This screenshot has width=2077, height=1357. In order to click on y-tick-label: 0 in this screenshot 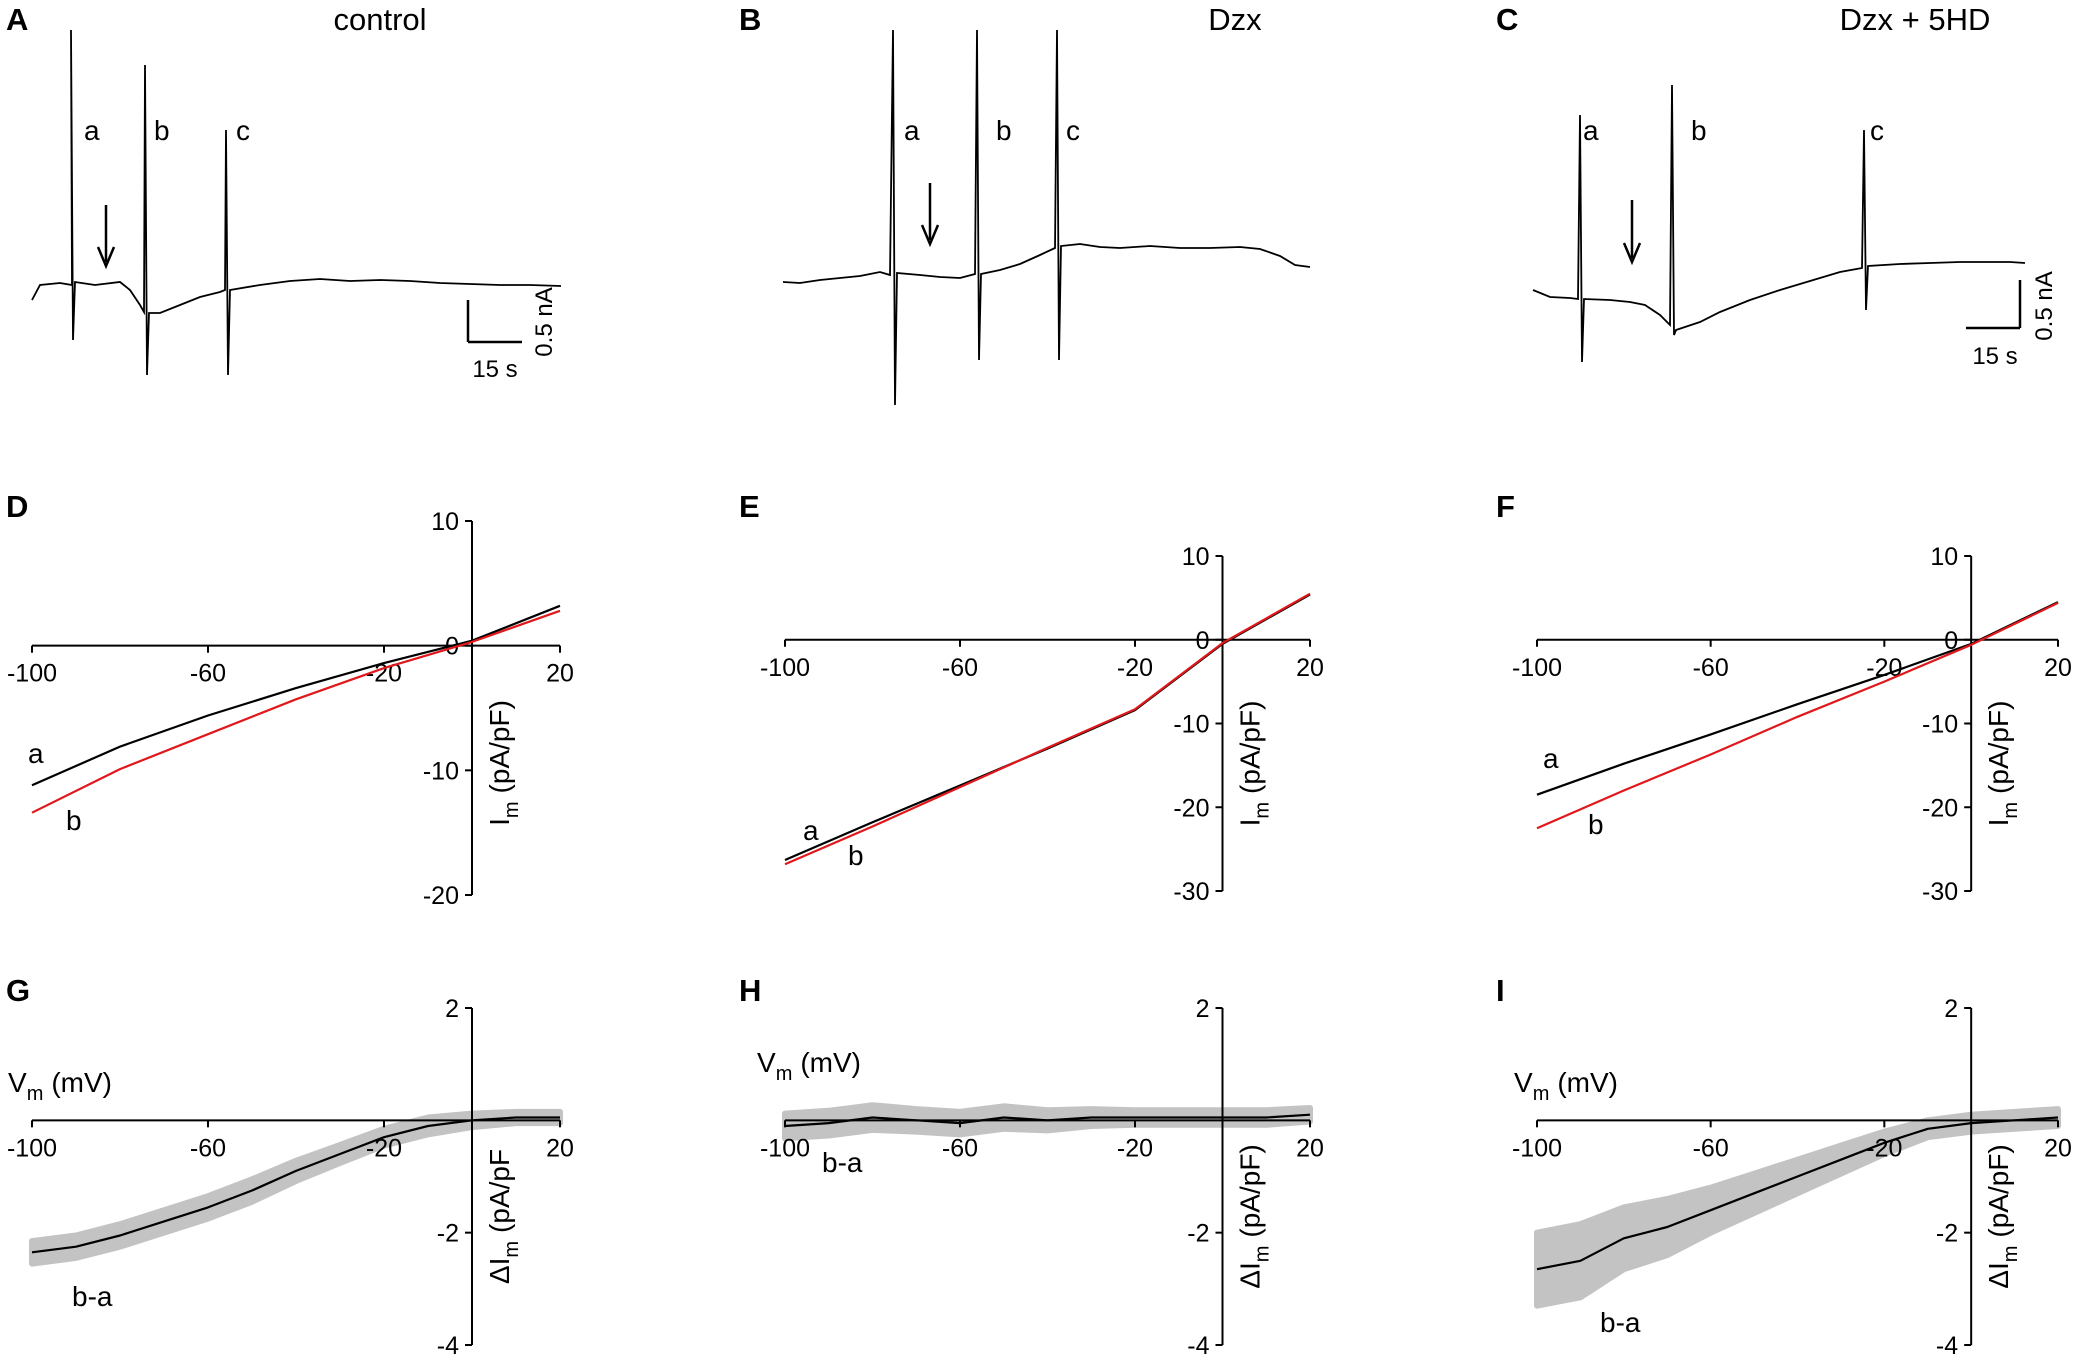, I will do `click(1203, 641)`.